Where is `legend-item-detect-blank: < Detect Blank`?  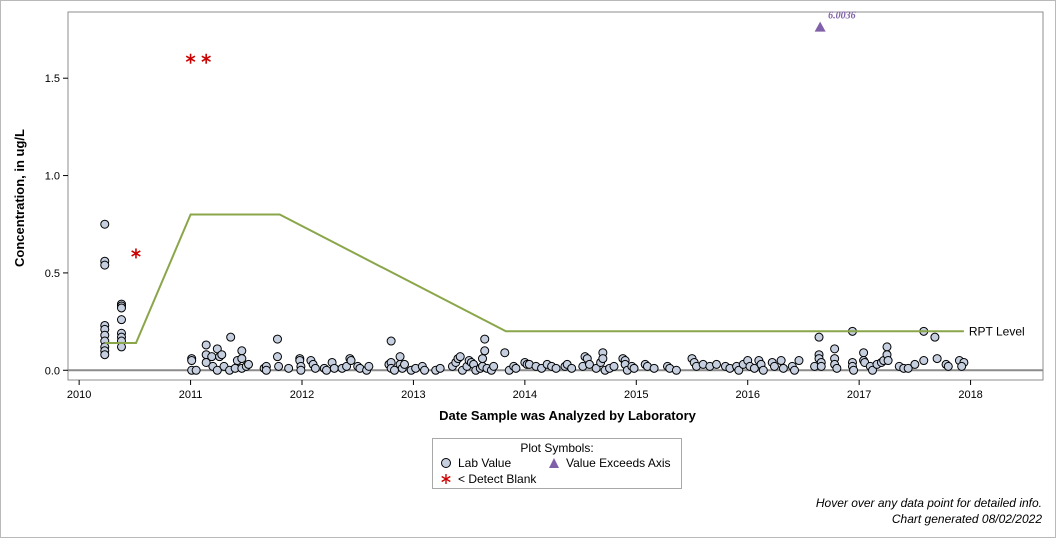
legend-item-detect-blank: < Detect Blank is located at coordinates (488, 479).